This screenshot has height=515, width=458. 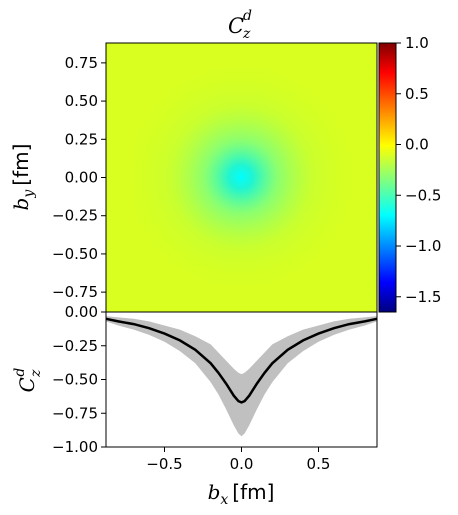 I want to click on colorbar-gradient, so click(x=387, y=177).